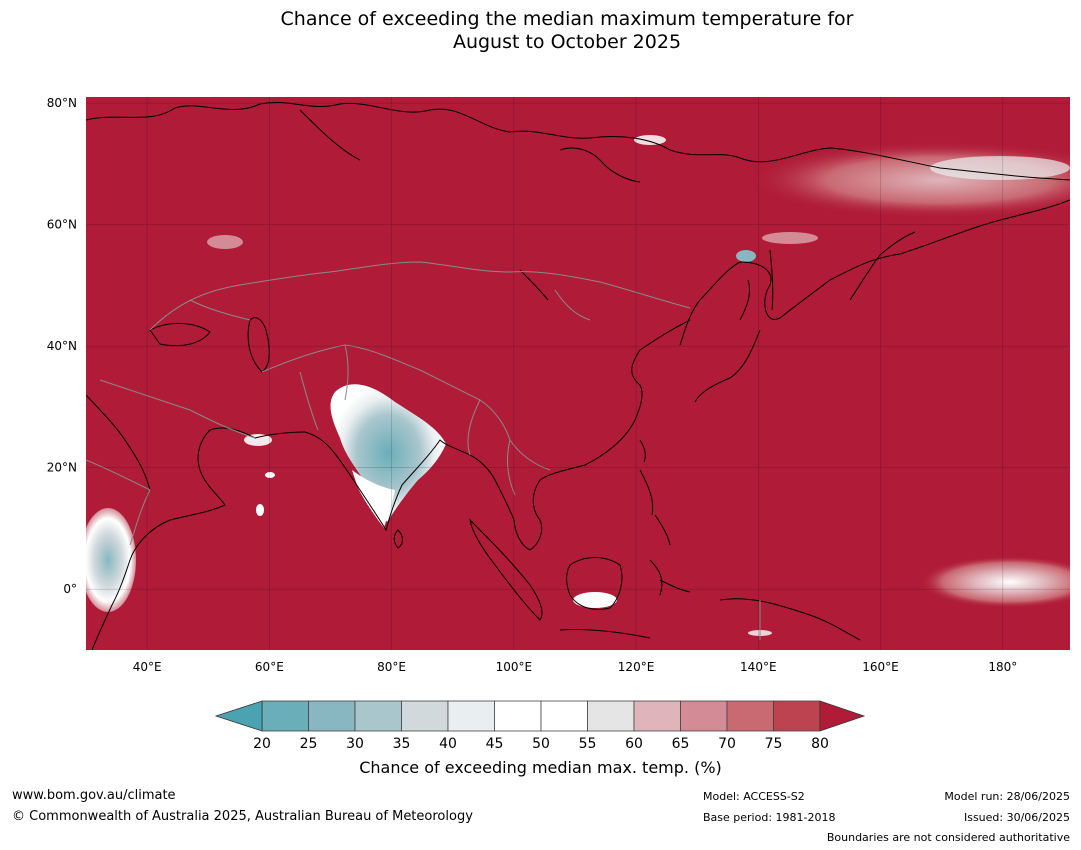 The image size is (1081, 850). What do you see at coordinates (355, 744) in the screenshot?
I see `colorbar-tick-label: 30` at bounding box center [355, 744].